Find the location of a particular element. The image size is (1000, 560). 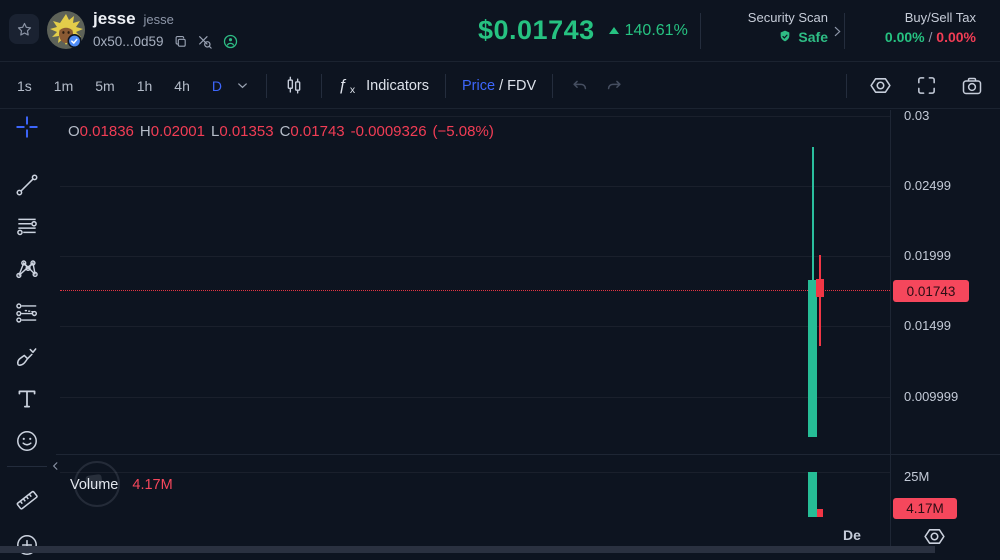

zoom-in-tool is located at coordinates (27, 544).